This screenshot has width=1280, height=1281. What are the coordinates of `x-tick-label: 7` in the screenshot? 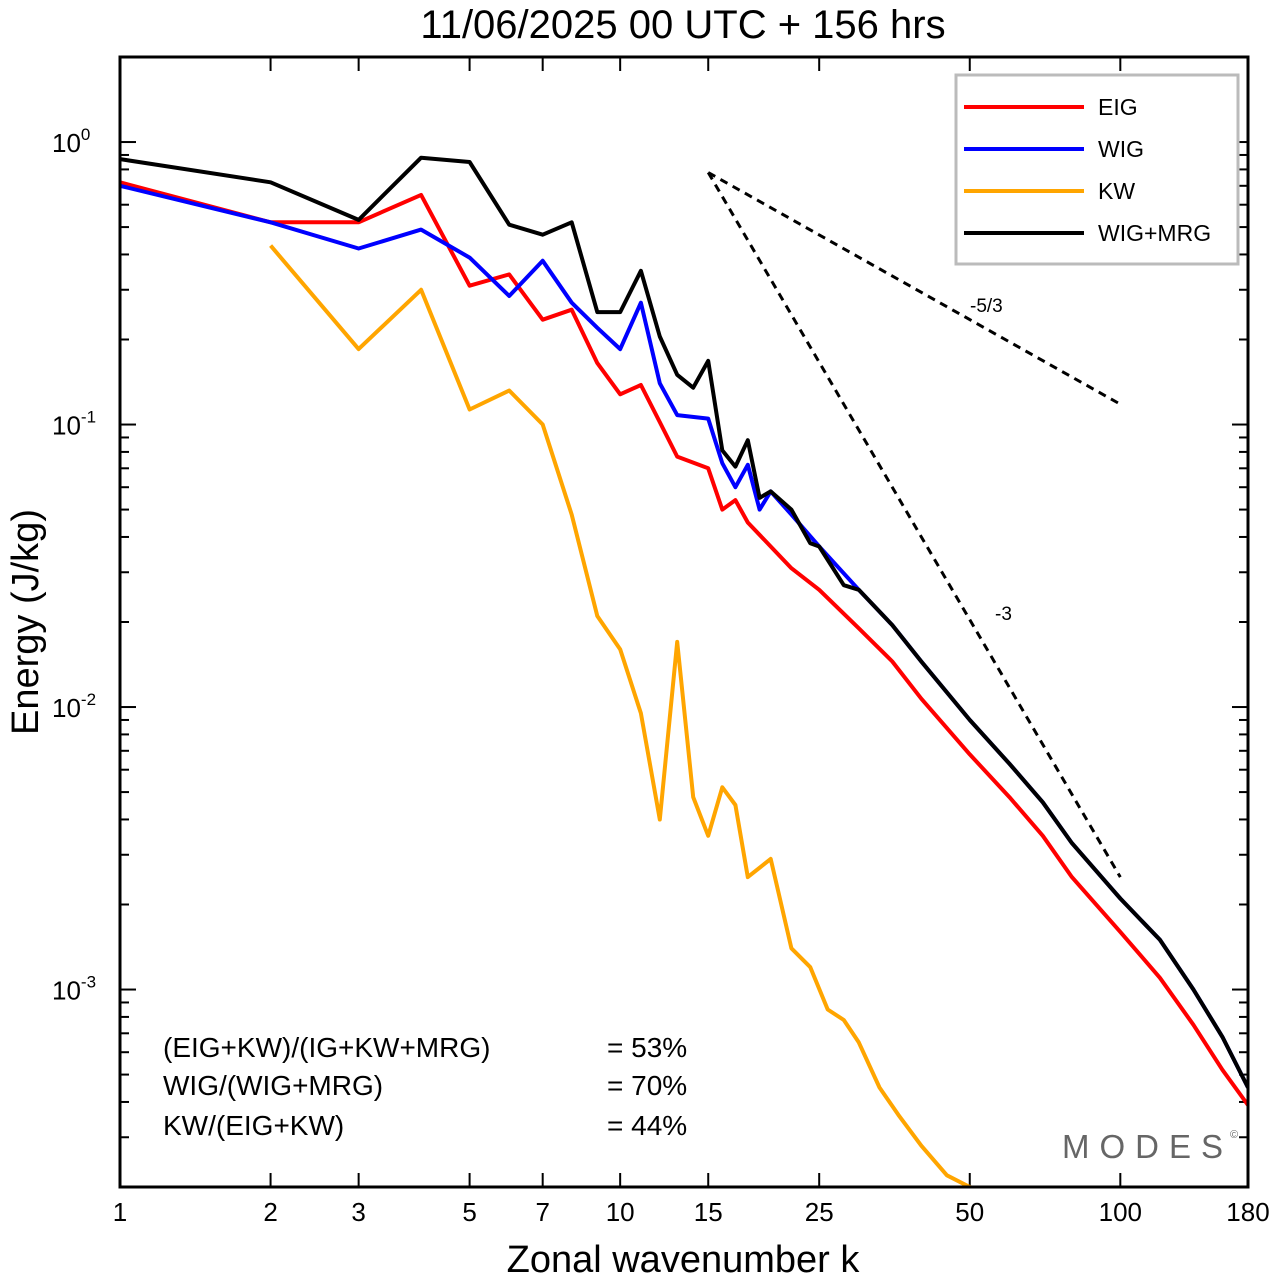 It's located at (542, 1212).